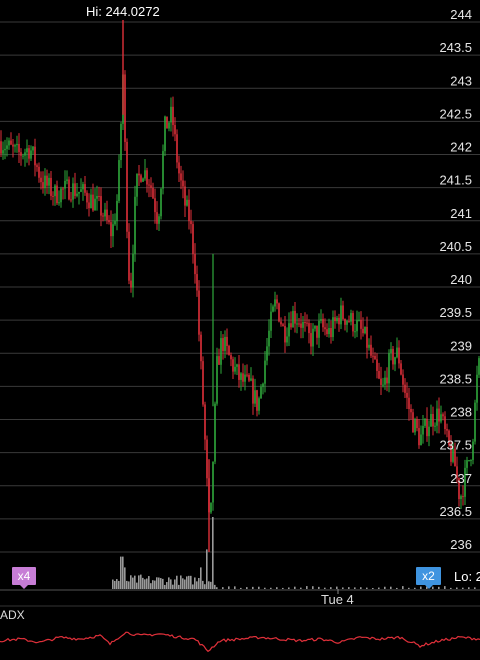  What do you see at coordinates (428, 578) in the screenshot?
I see `right-multiplier-badge: x2` at bounding box center [428, 578].